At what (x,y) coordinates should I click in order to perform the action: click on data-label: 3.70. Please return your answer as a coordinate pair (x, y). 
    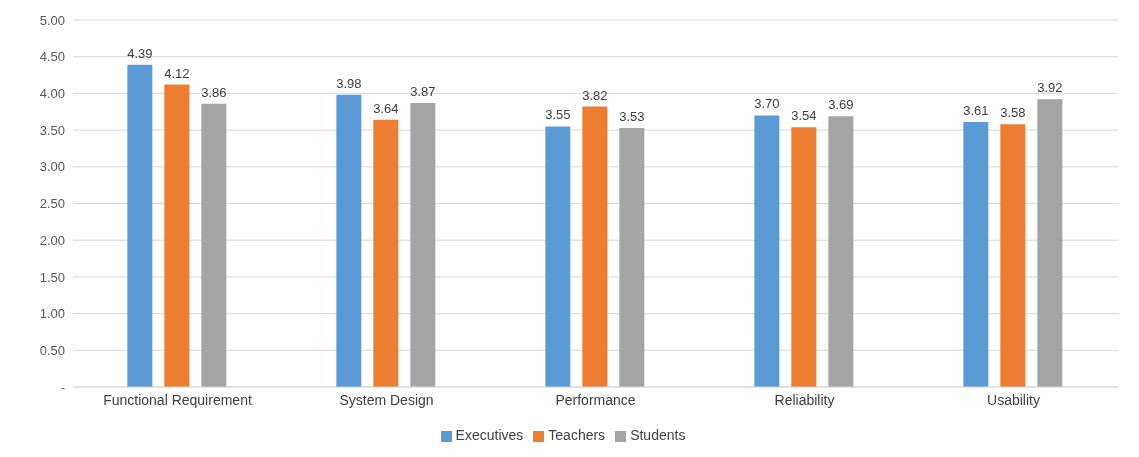
    Looking at the image, I should click on (767, 104).